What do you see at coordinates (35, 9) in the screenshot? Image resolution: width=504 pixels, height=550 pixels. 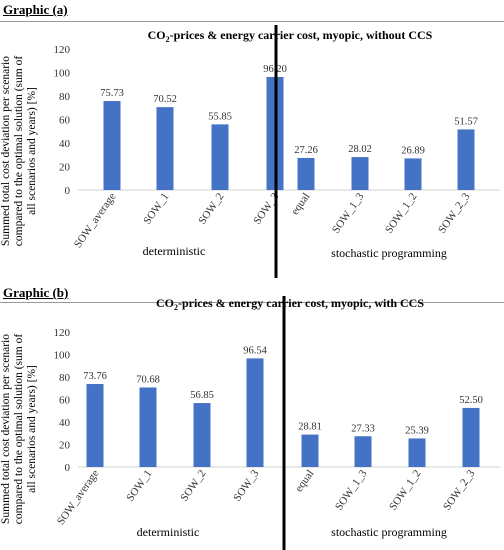 I see `panel-label-a: Graphic (a)` at bounding box center [35, 9].